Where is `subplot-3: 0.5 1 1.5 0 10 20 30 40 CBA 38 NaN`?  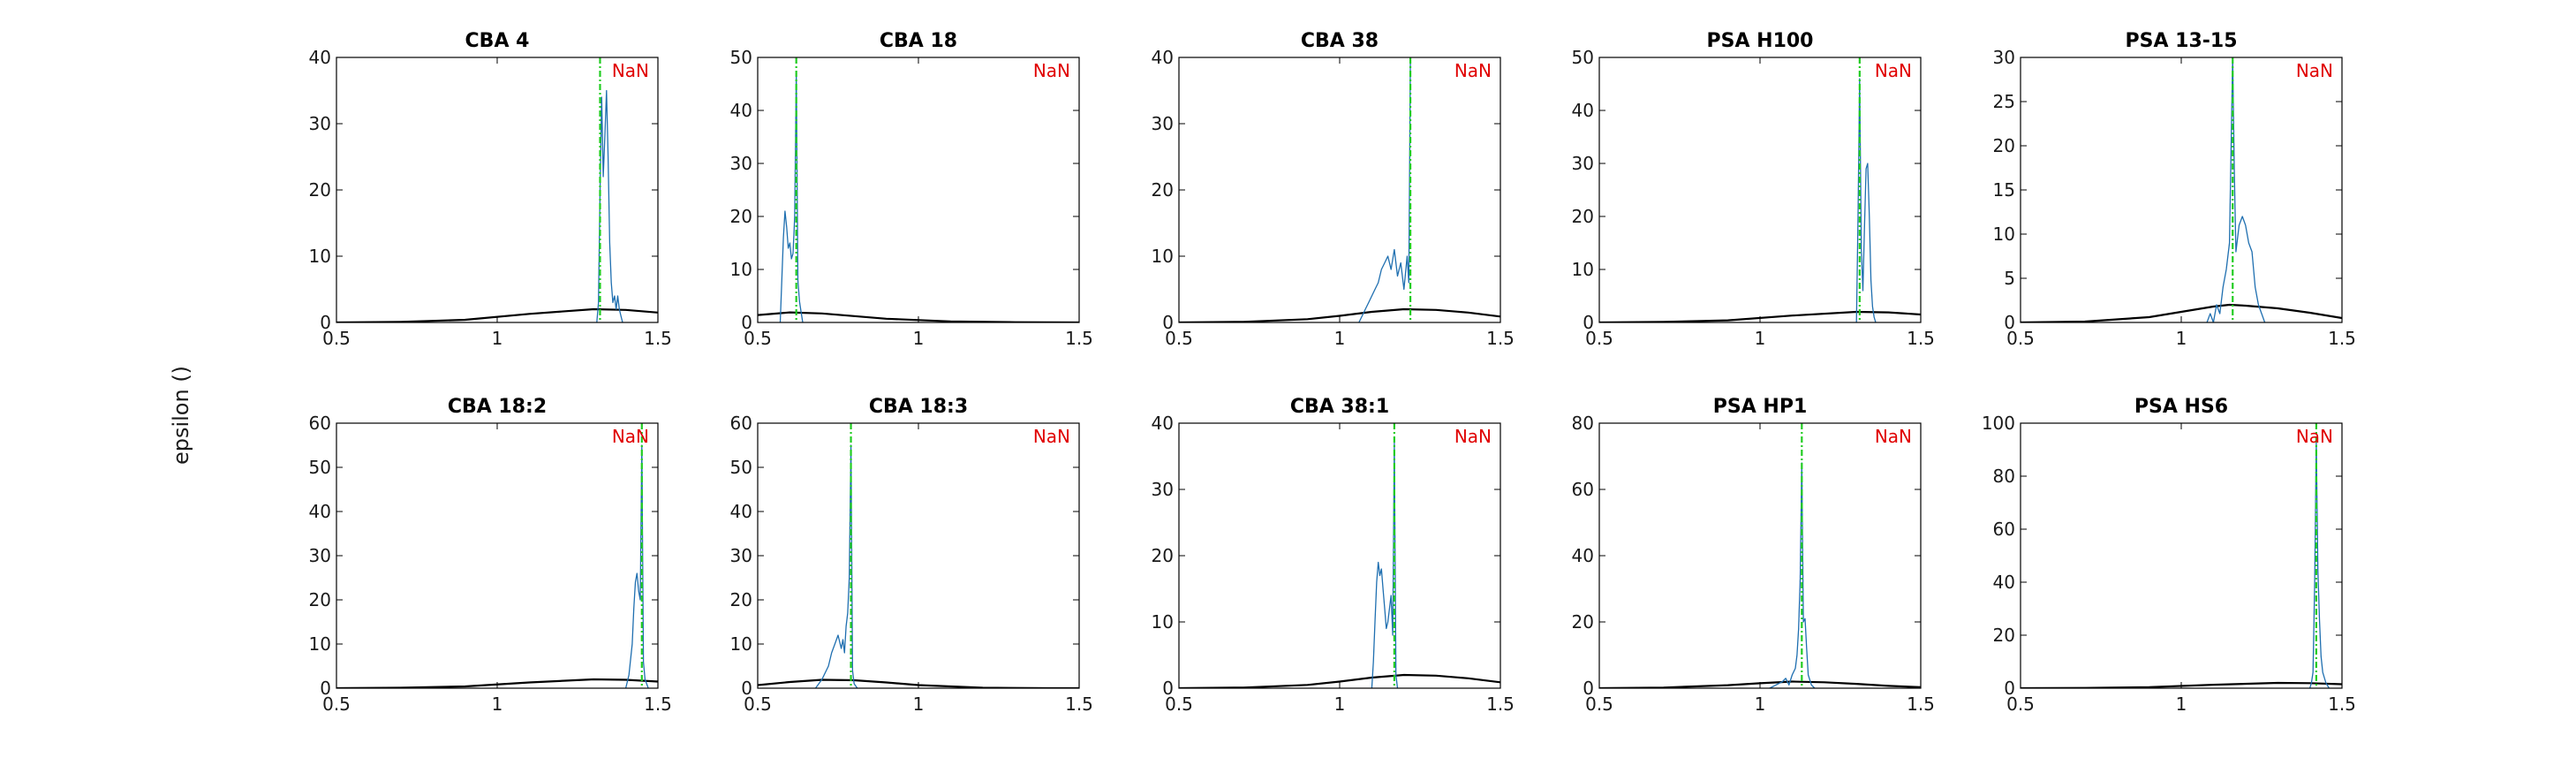
subplot-3: 0.5 1 1.5 0 10 20 30 40 CBA 38 NaN is located at coordinates (1333, 189).